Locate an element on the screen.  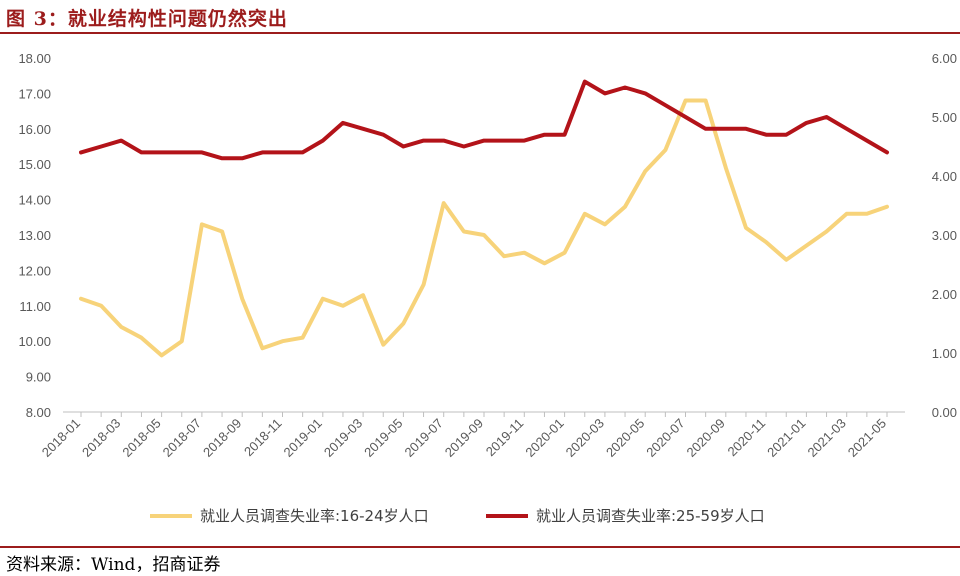
figure-title: 图 3：就业结构性问题仍然突出 is located at coordinates (147, 19).